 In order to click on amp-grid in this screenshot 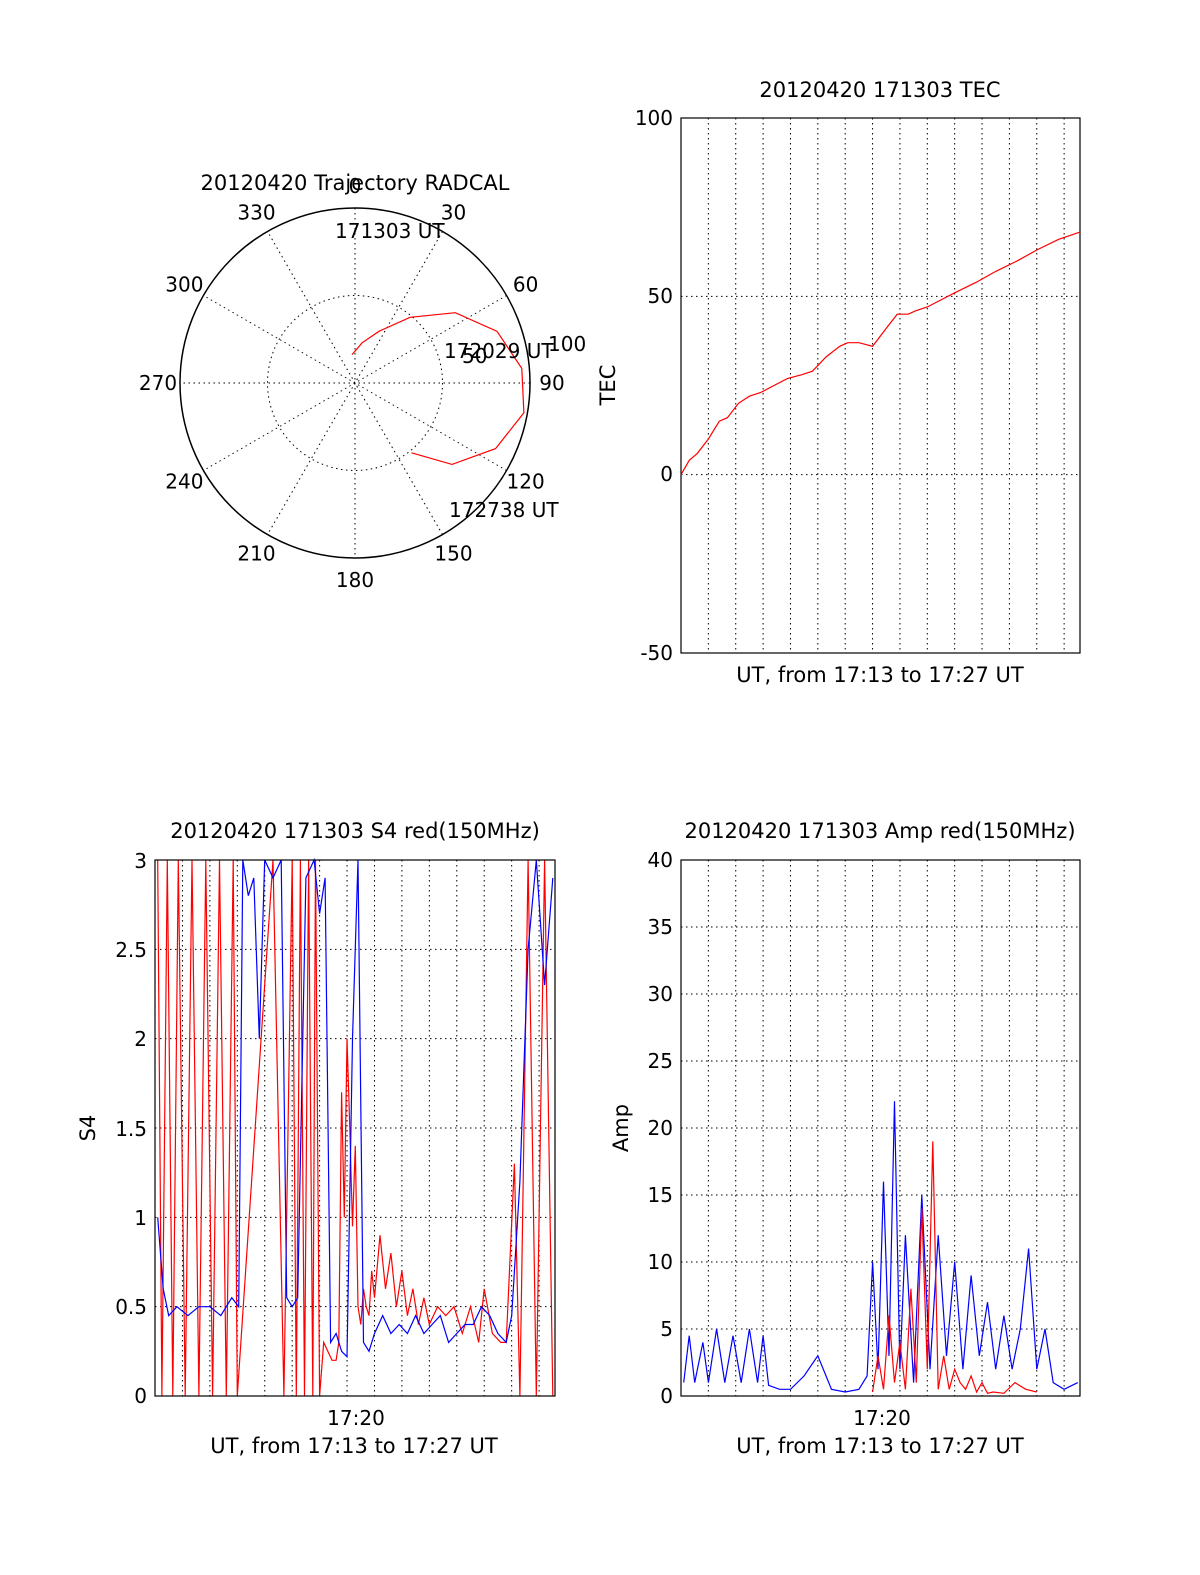, I will do `click(880, 1128)`.